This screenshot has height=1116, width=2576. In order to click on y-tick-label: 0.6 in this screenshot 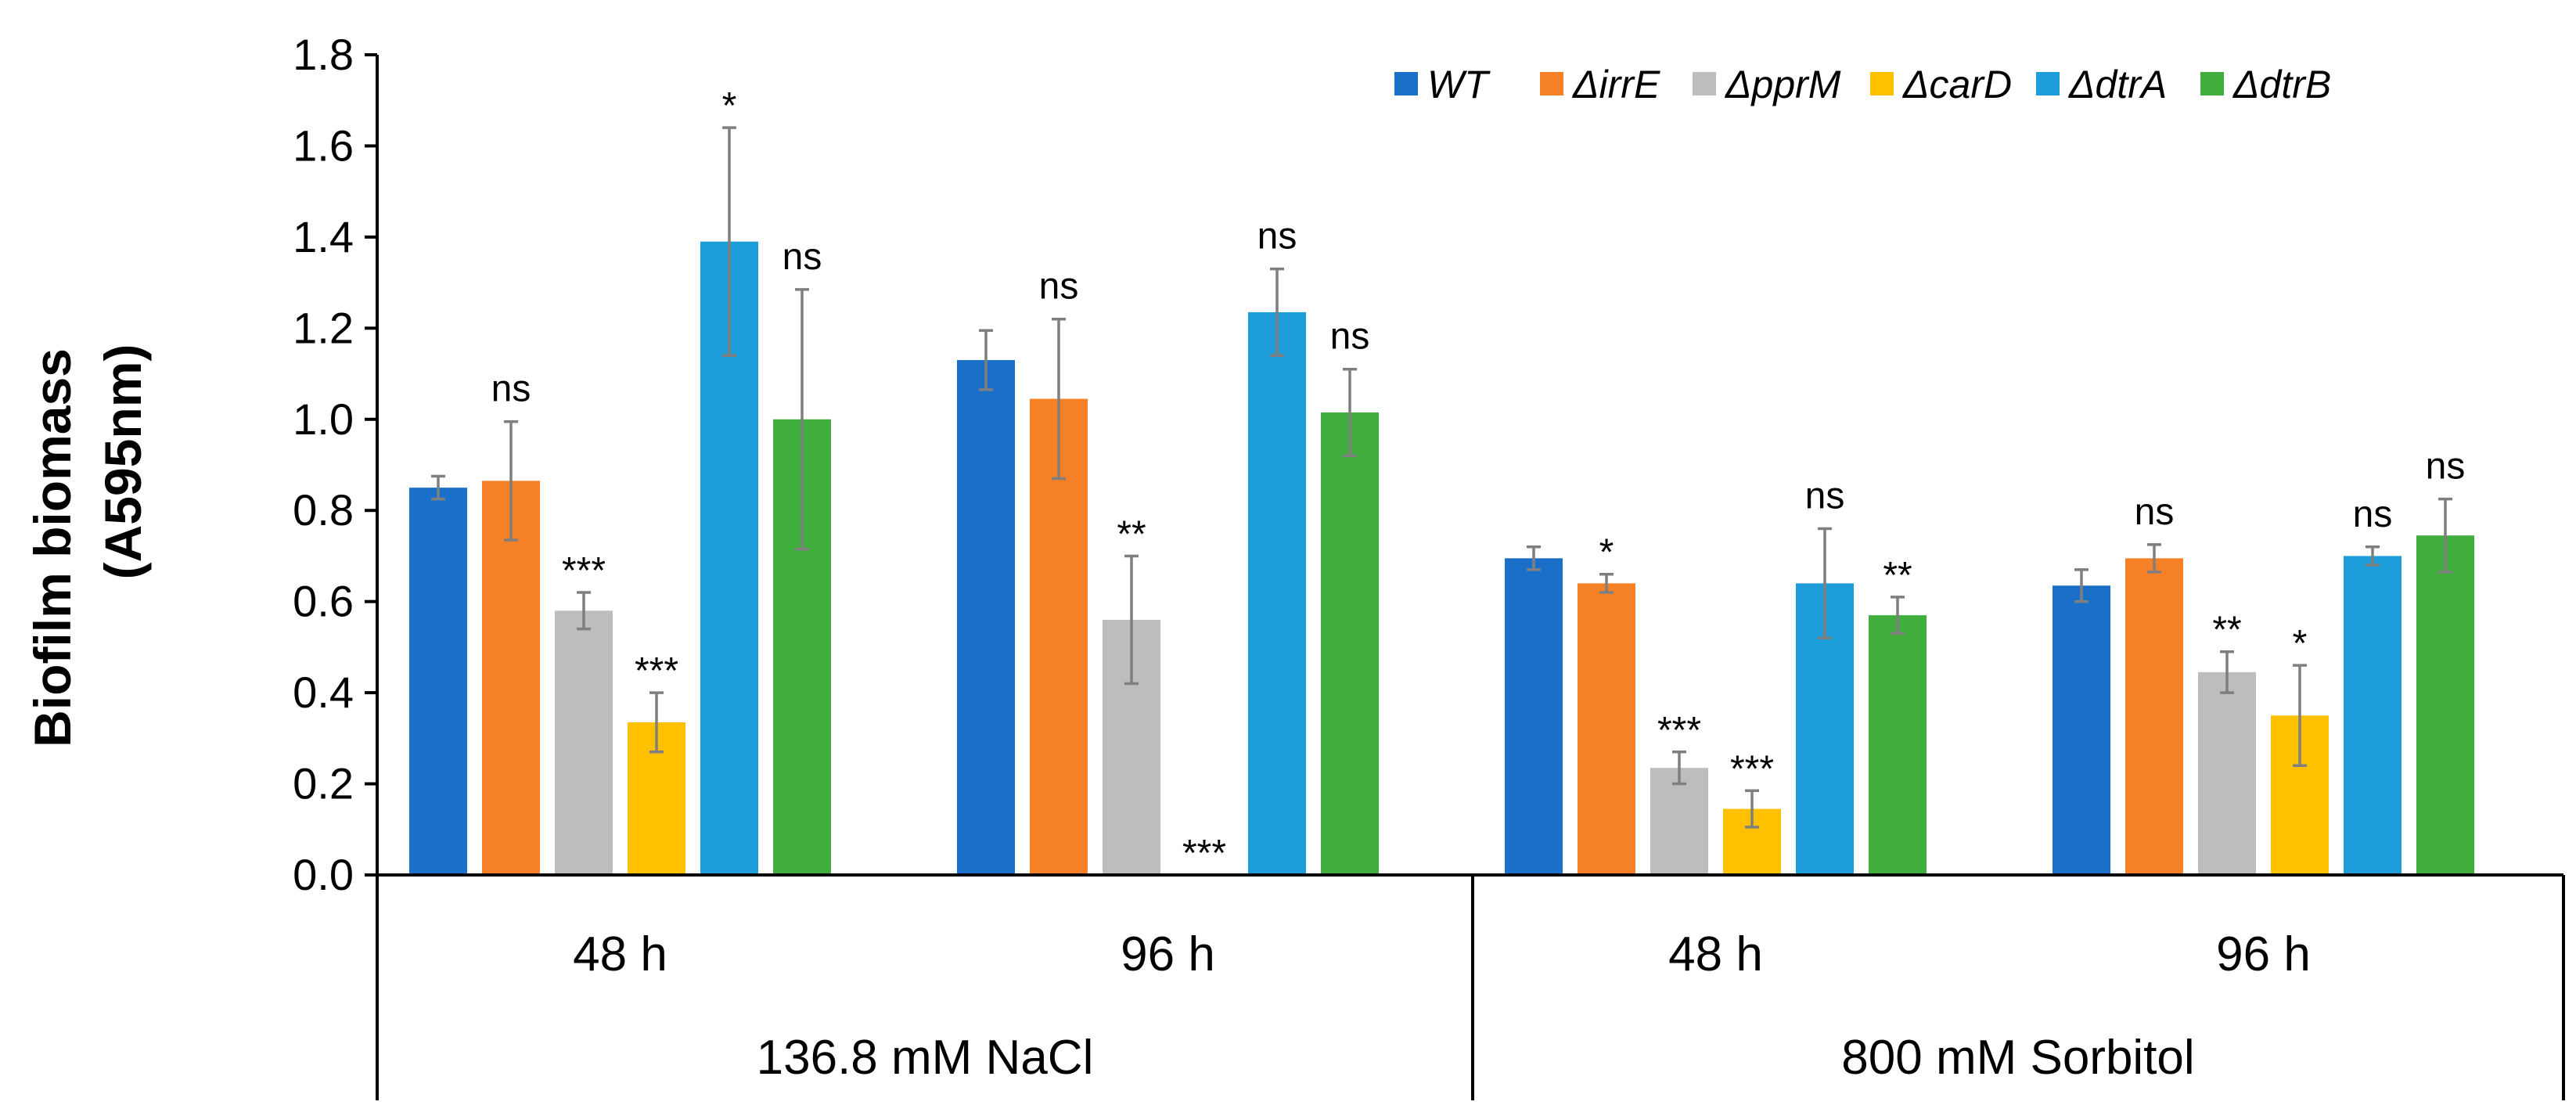, I will do `click(324, 601)`.